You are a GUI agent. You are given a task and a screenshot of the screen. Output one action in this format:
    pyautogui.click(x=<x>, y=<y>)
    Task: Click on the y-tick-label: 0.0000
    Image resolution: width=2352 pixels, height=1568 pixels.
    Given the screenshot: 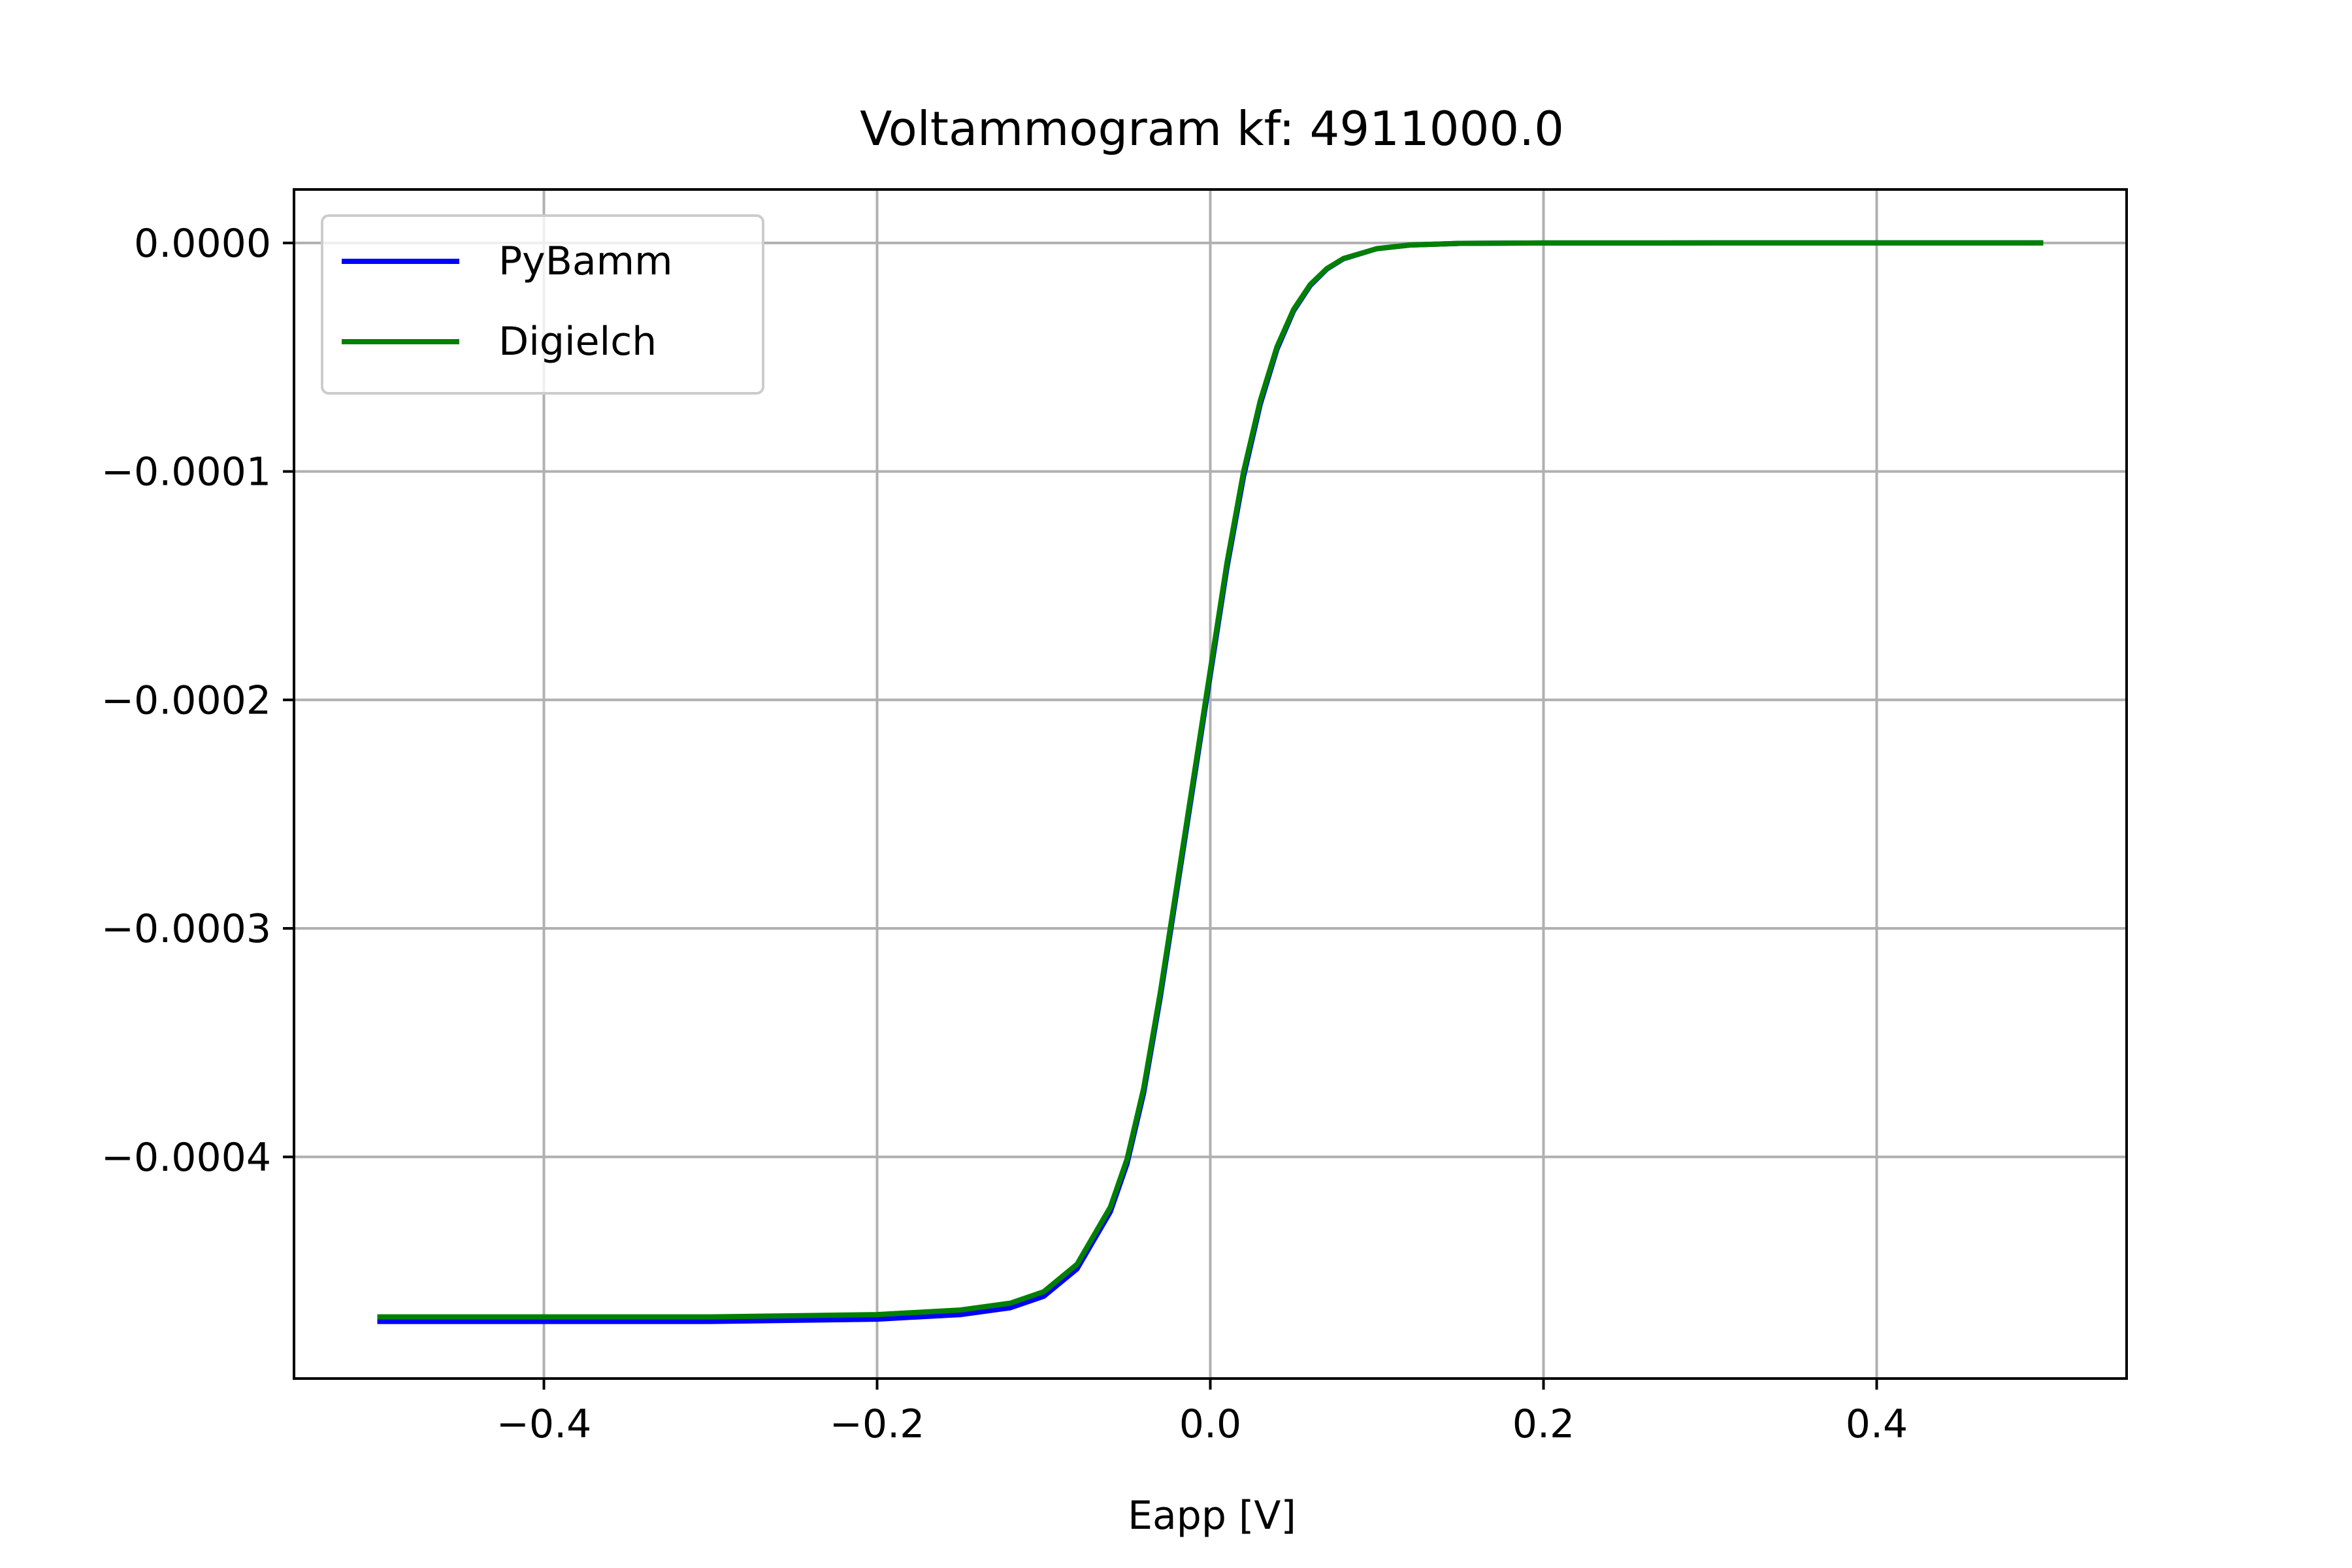 What is the action you would take?
    pyautogui.click(x=202, y=244)
    